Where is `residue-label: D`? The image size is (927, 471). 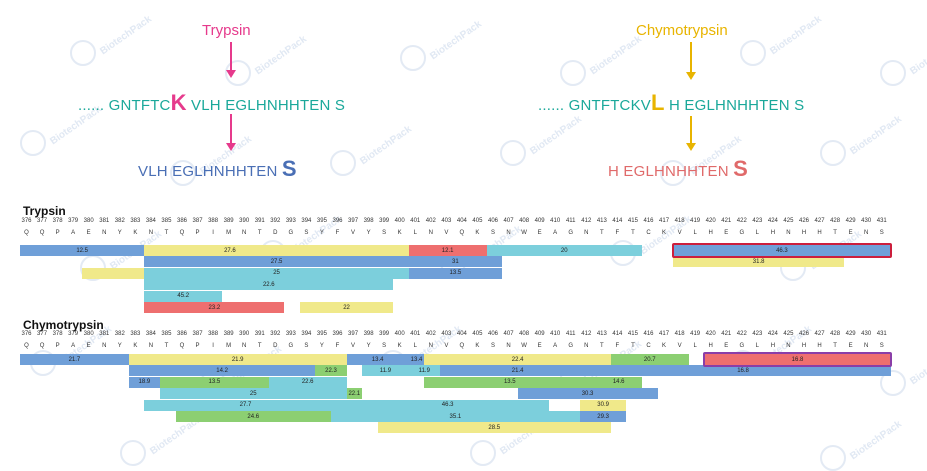 residue-label: D is located at coordinates (275, 346).